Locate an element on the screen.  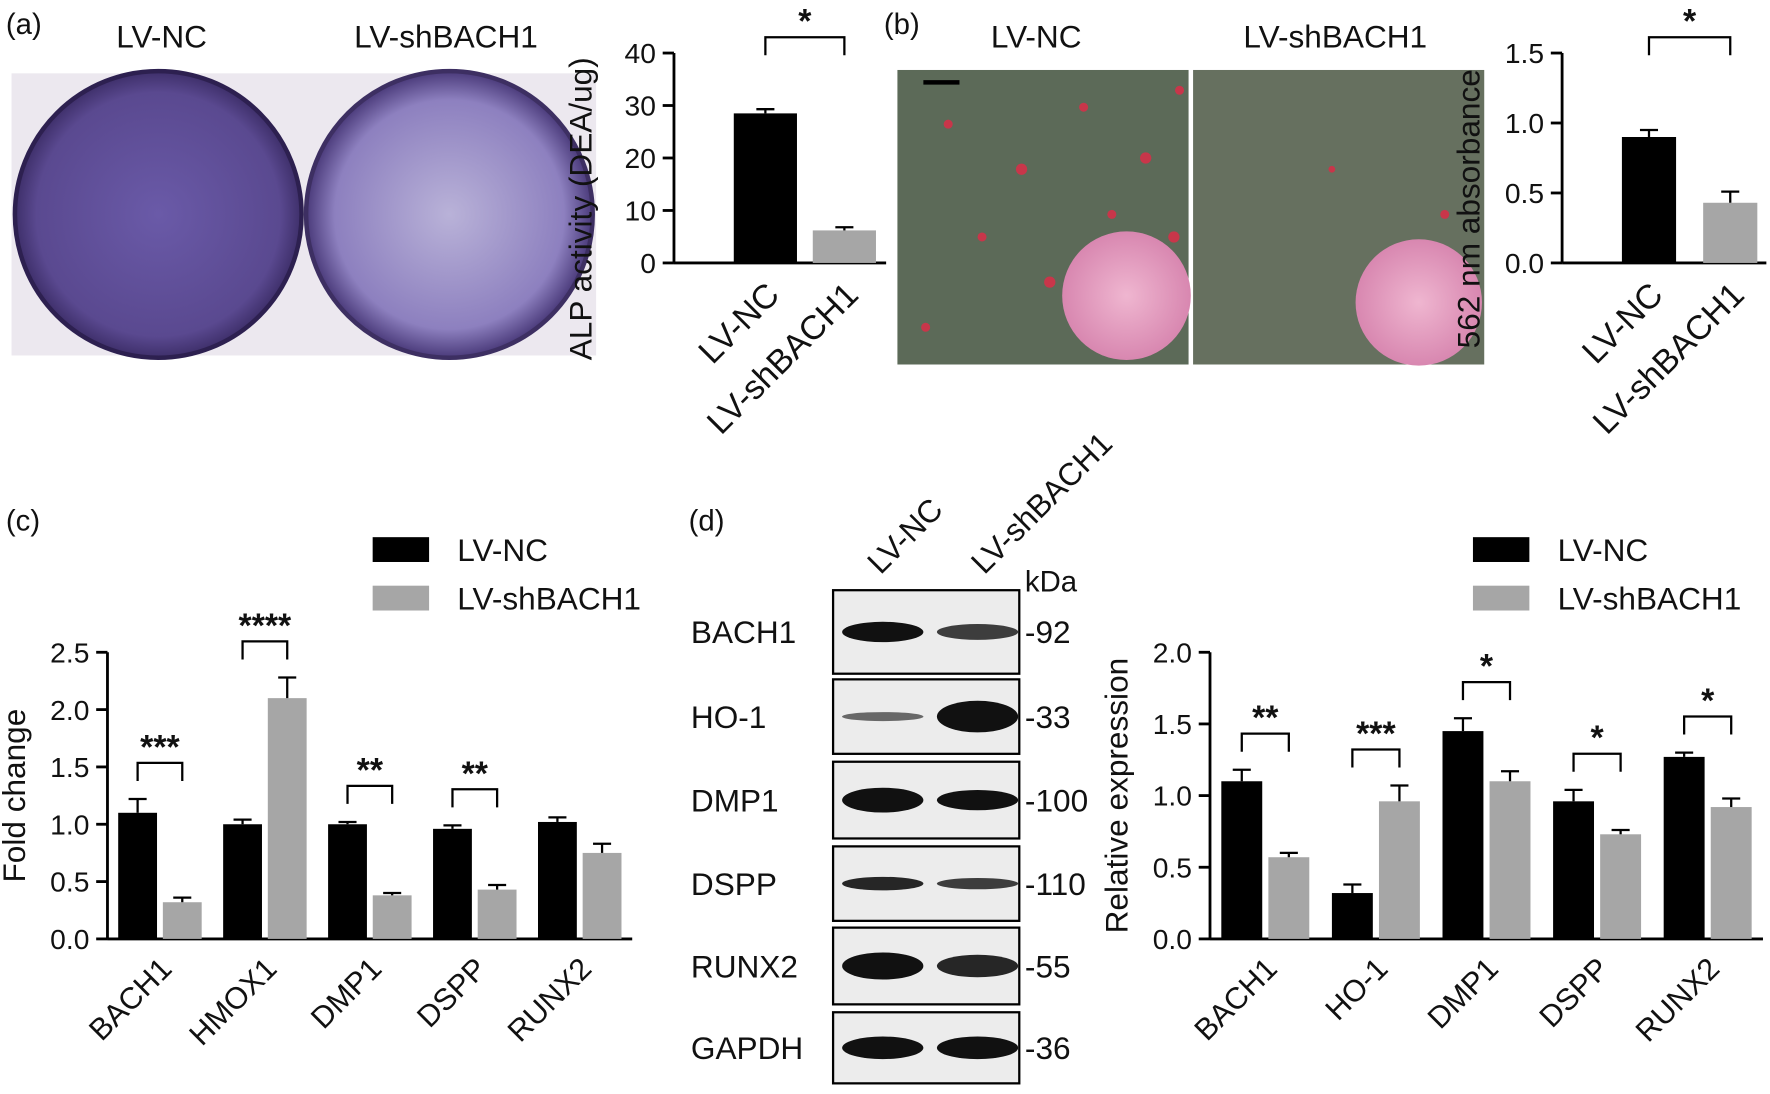
protein-label: HO-1 is located at coordinates (728, 717).